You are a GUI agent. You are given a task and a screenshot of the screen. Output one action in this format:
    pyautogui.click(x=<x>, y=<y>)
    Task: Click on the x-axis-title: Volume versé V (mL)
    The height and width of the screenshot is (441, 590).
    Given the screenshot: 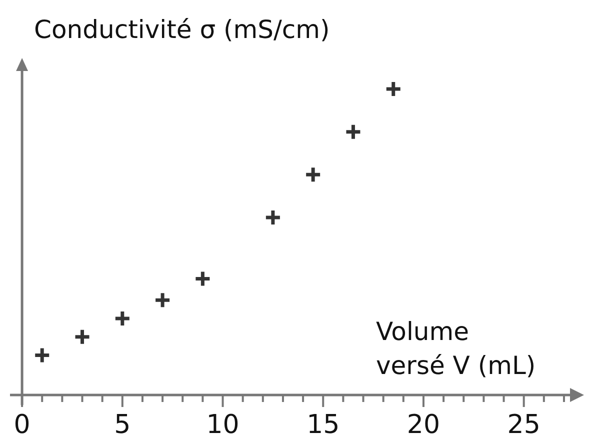 What is the action you would take?
    pyautogui.click(x=456, y=348)
    